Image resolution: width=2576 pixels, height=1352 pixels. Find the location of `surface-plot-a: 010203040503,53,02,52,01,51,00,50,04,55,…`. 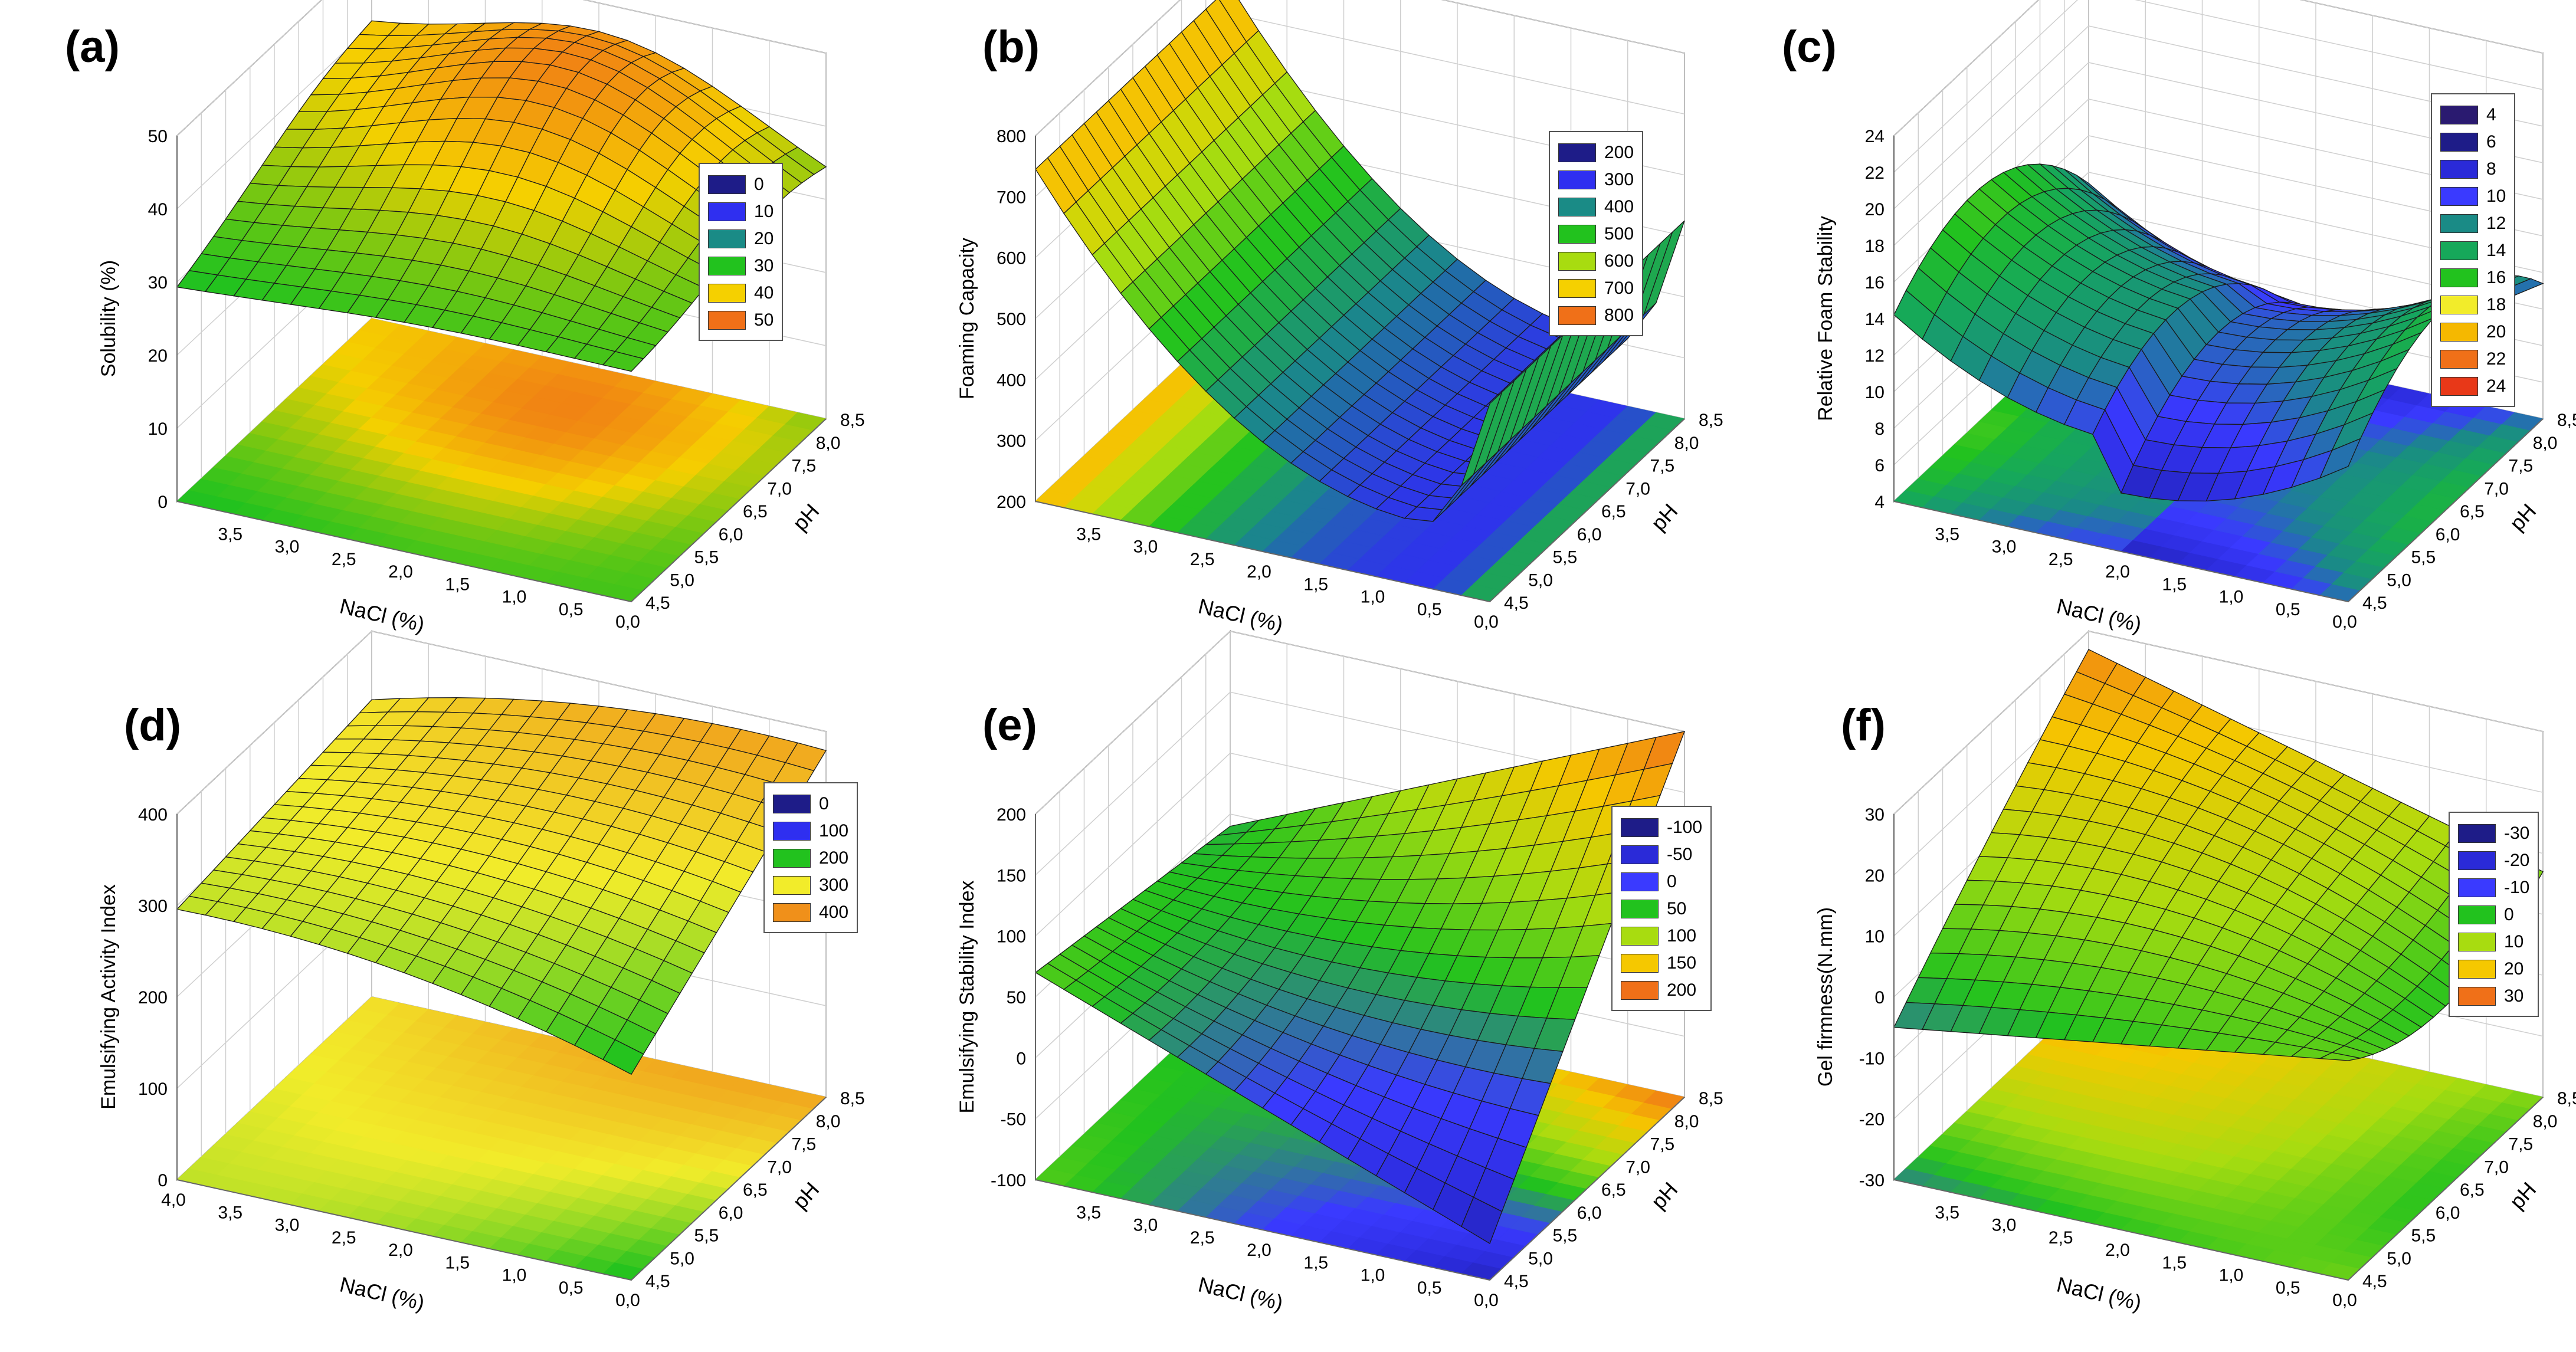

surface-plot-a: 010203040503,53,02,52,01,51,00,50,04,55,… is located at coordinates (481, 318).